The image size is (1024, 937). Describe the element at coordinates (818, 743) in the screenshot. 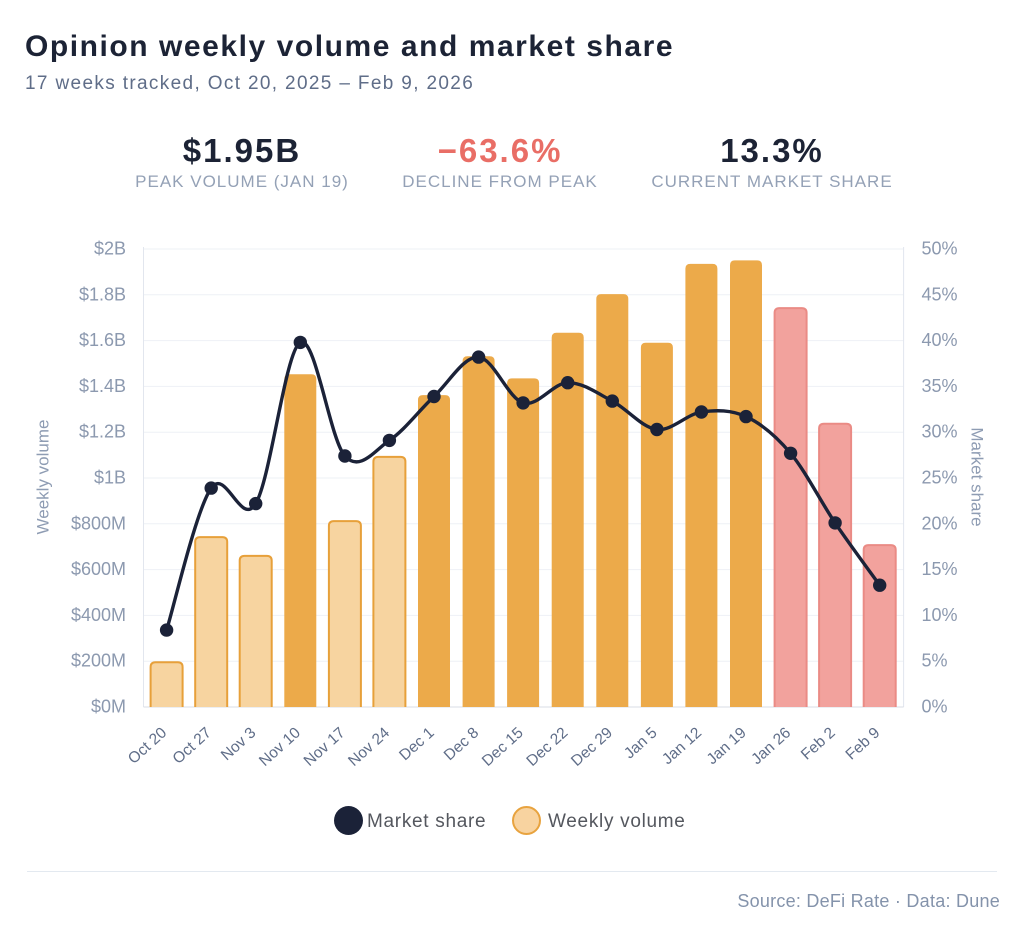

I see `svg-text: Feb 2` at that location.